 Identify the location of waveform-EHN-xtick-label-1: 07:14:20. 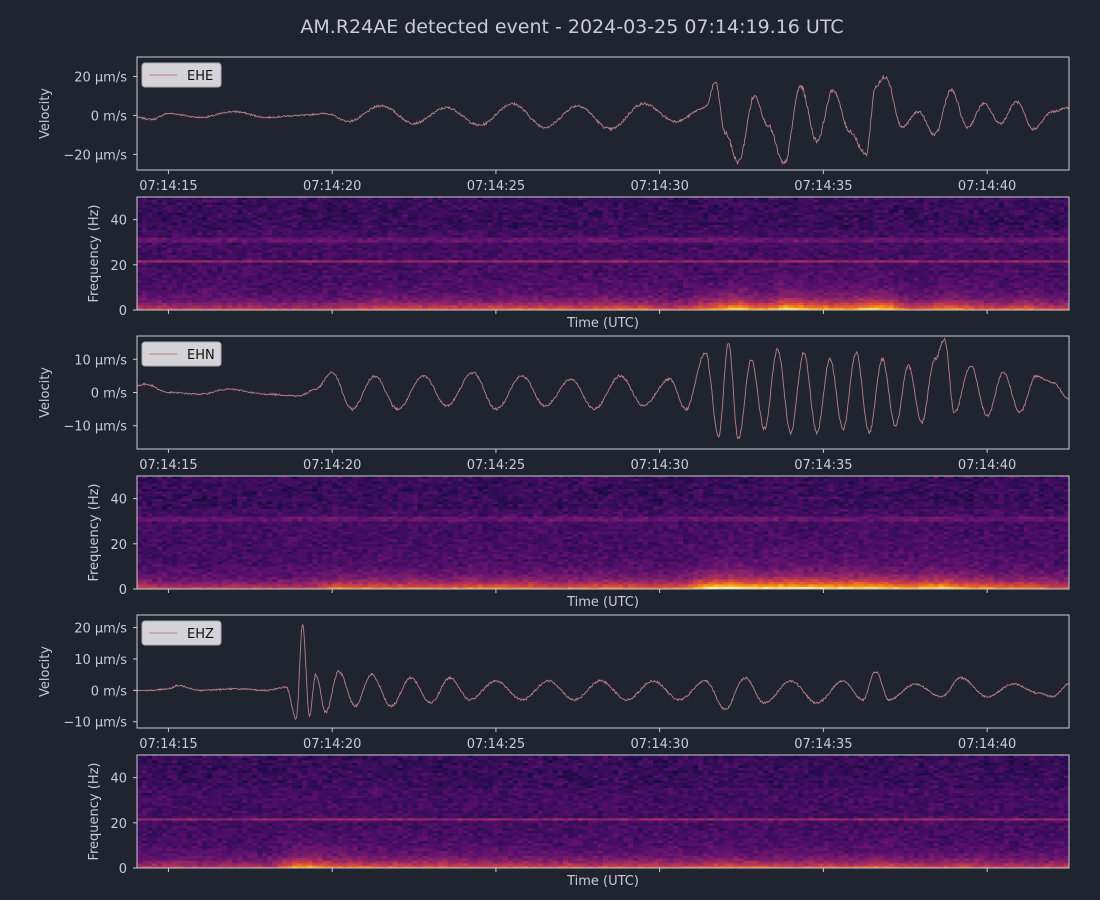
(332, 465).